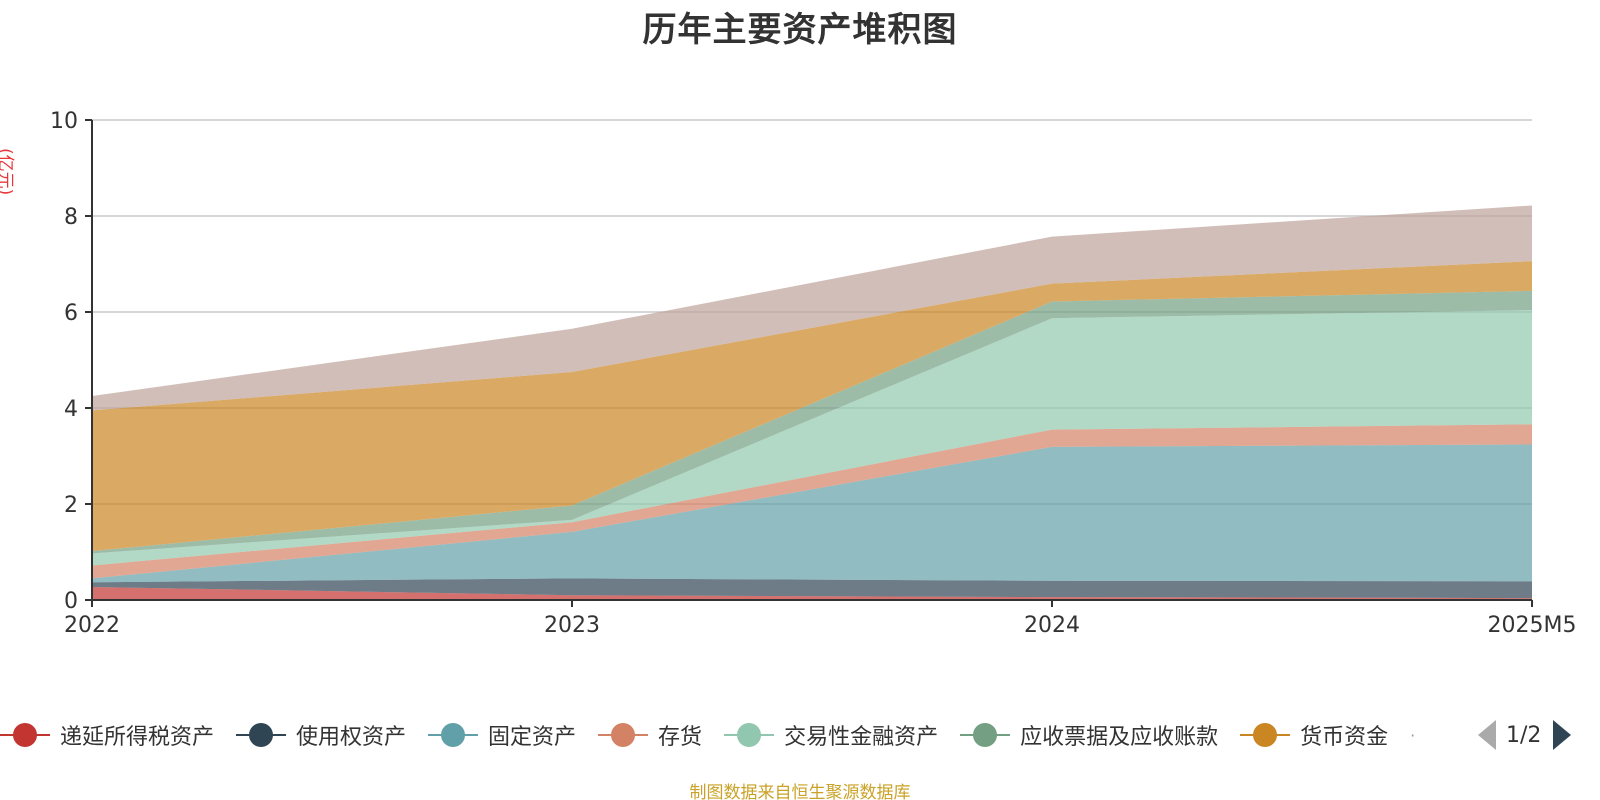 Image resolution: width=1600 pixels, height=800 pixels. Describe the element at coordinates (861, 737) in the screenshot. I see `legend-label: 交易性金融资产` at that location.